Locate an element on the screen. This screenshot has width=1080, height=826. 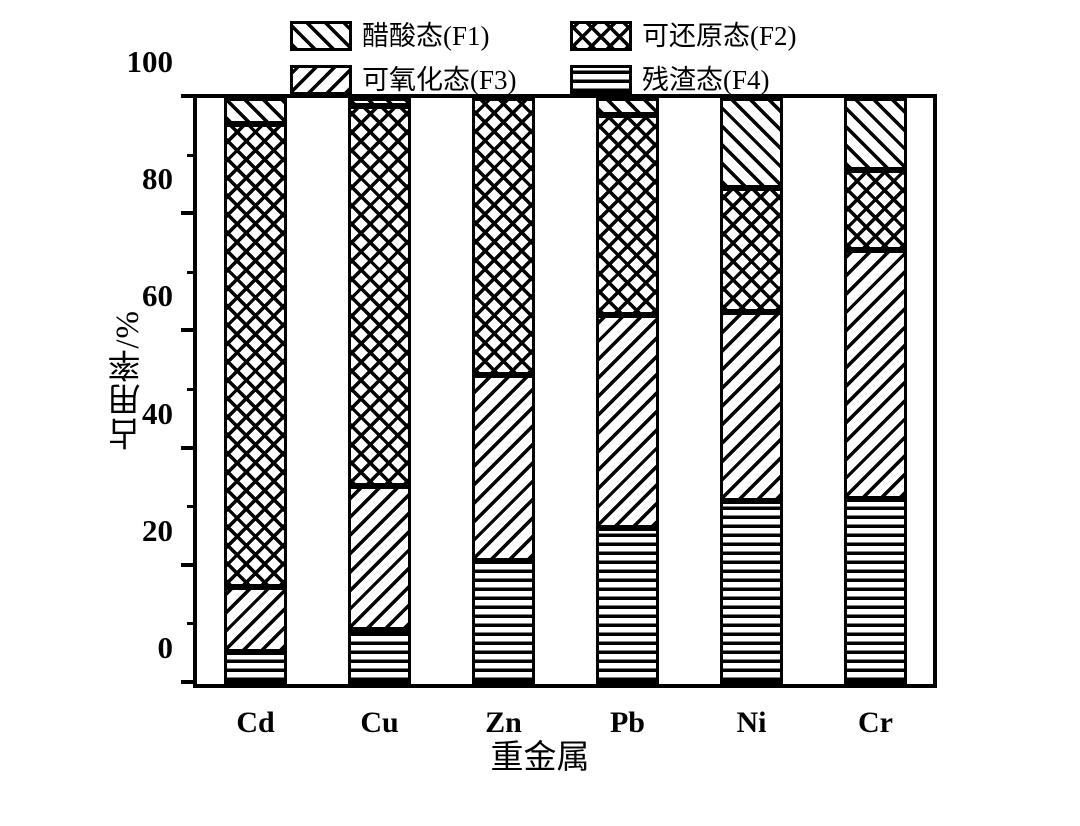
segment-cr-f3 is located at coordinates (875, 374).